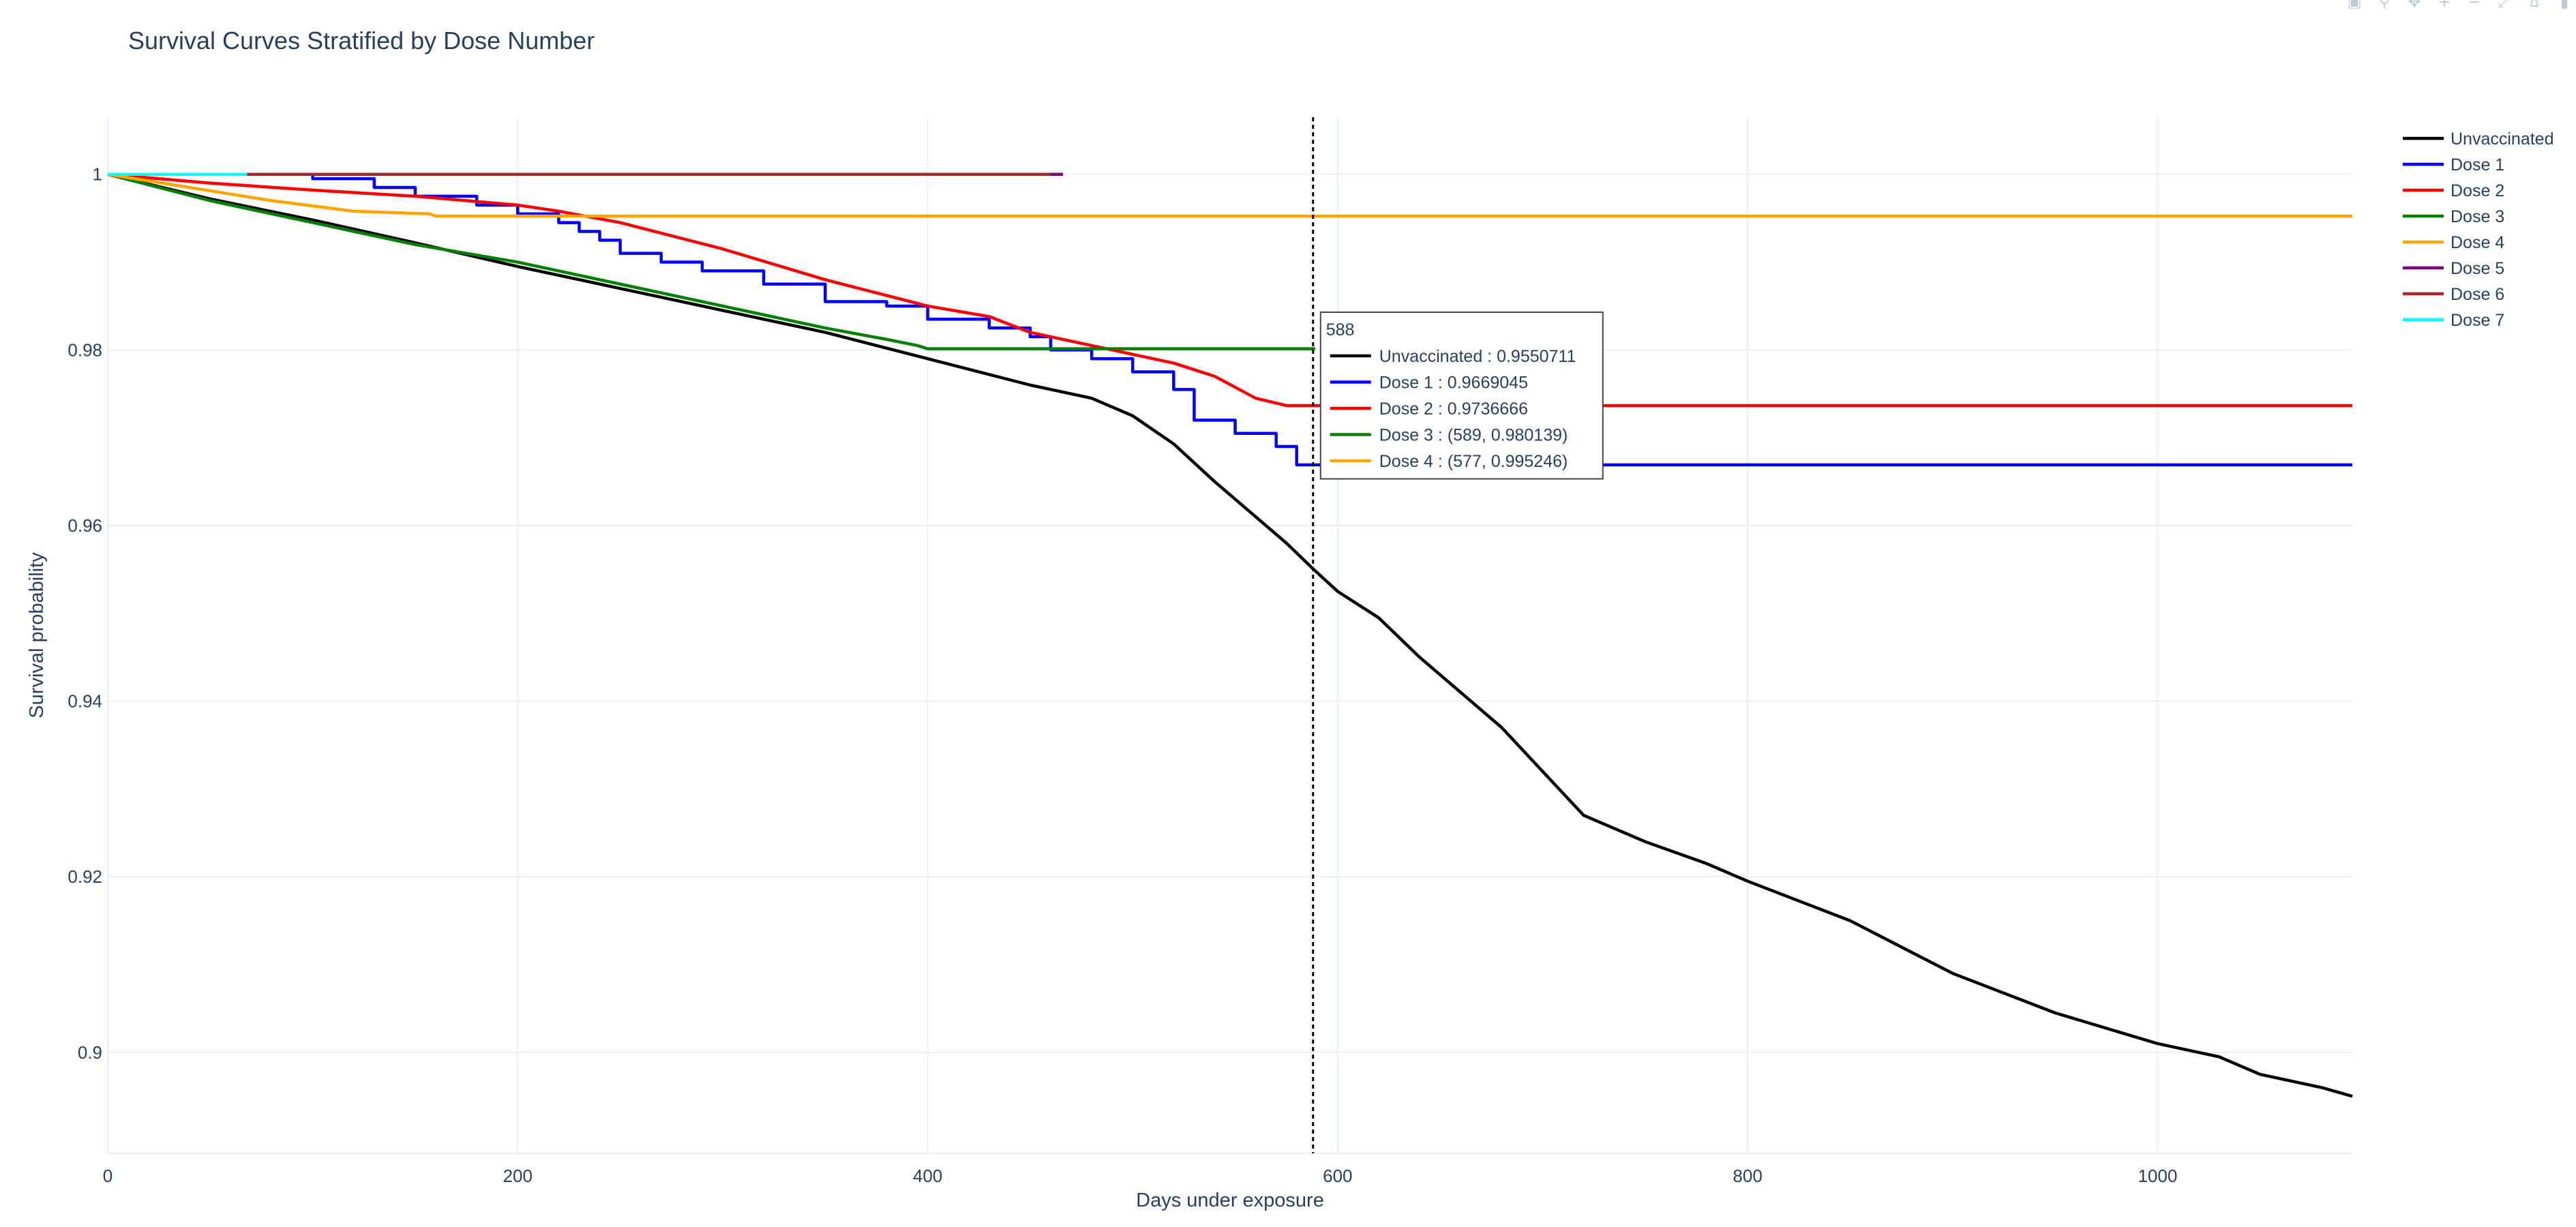 The image size is (2576, 1227). Describe the element at coordinates (2444, 6) in the screenshot. I see `zoom-in-icon: +` at that location.